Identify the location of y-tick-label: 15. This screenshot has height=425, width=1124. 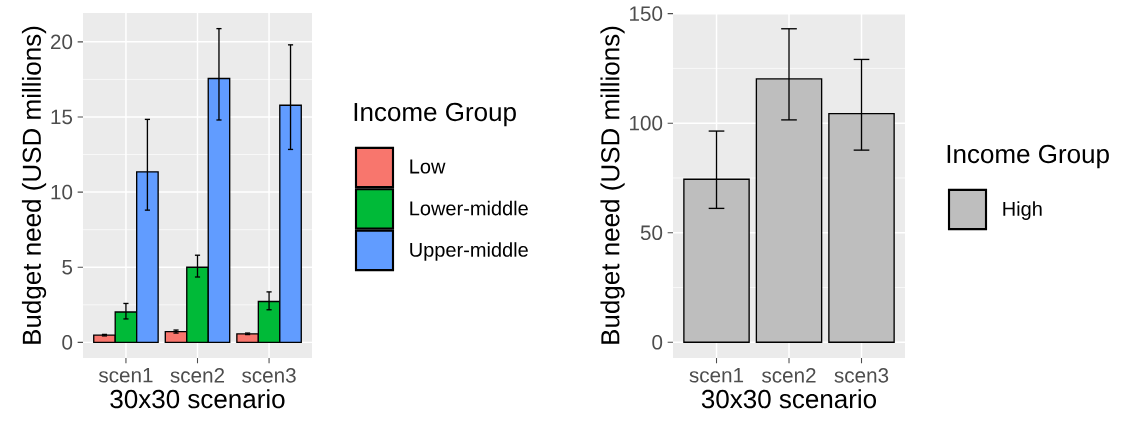
(62, 117).